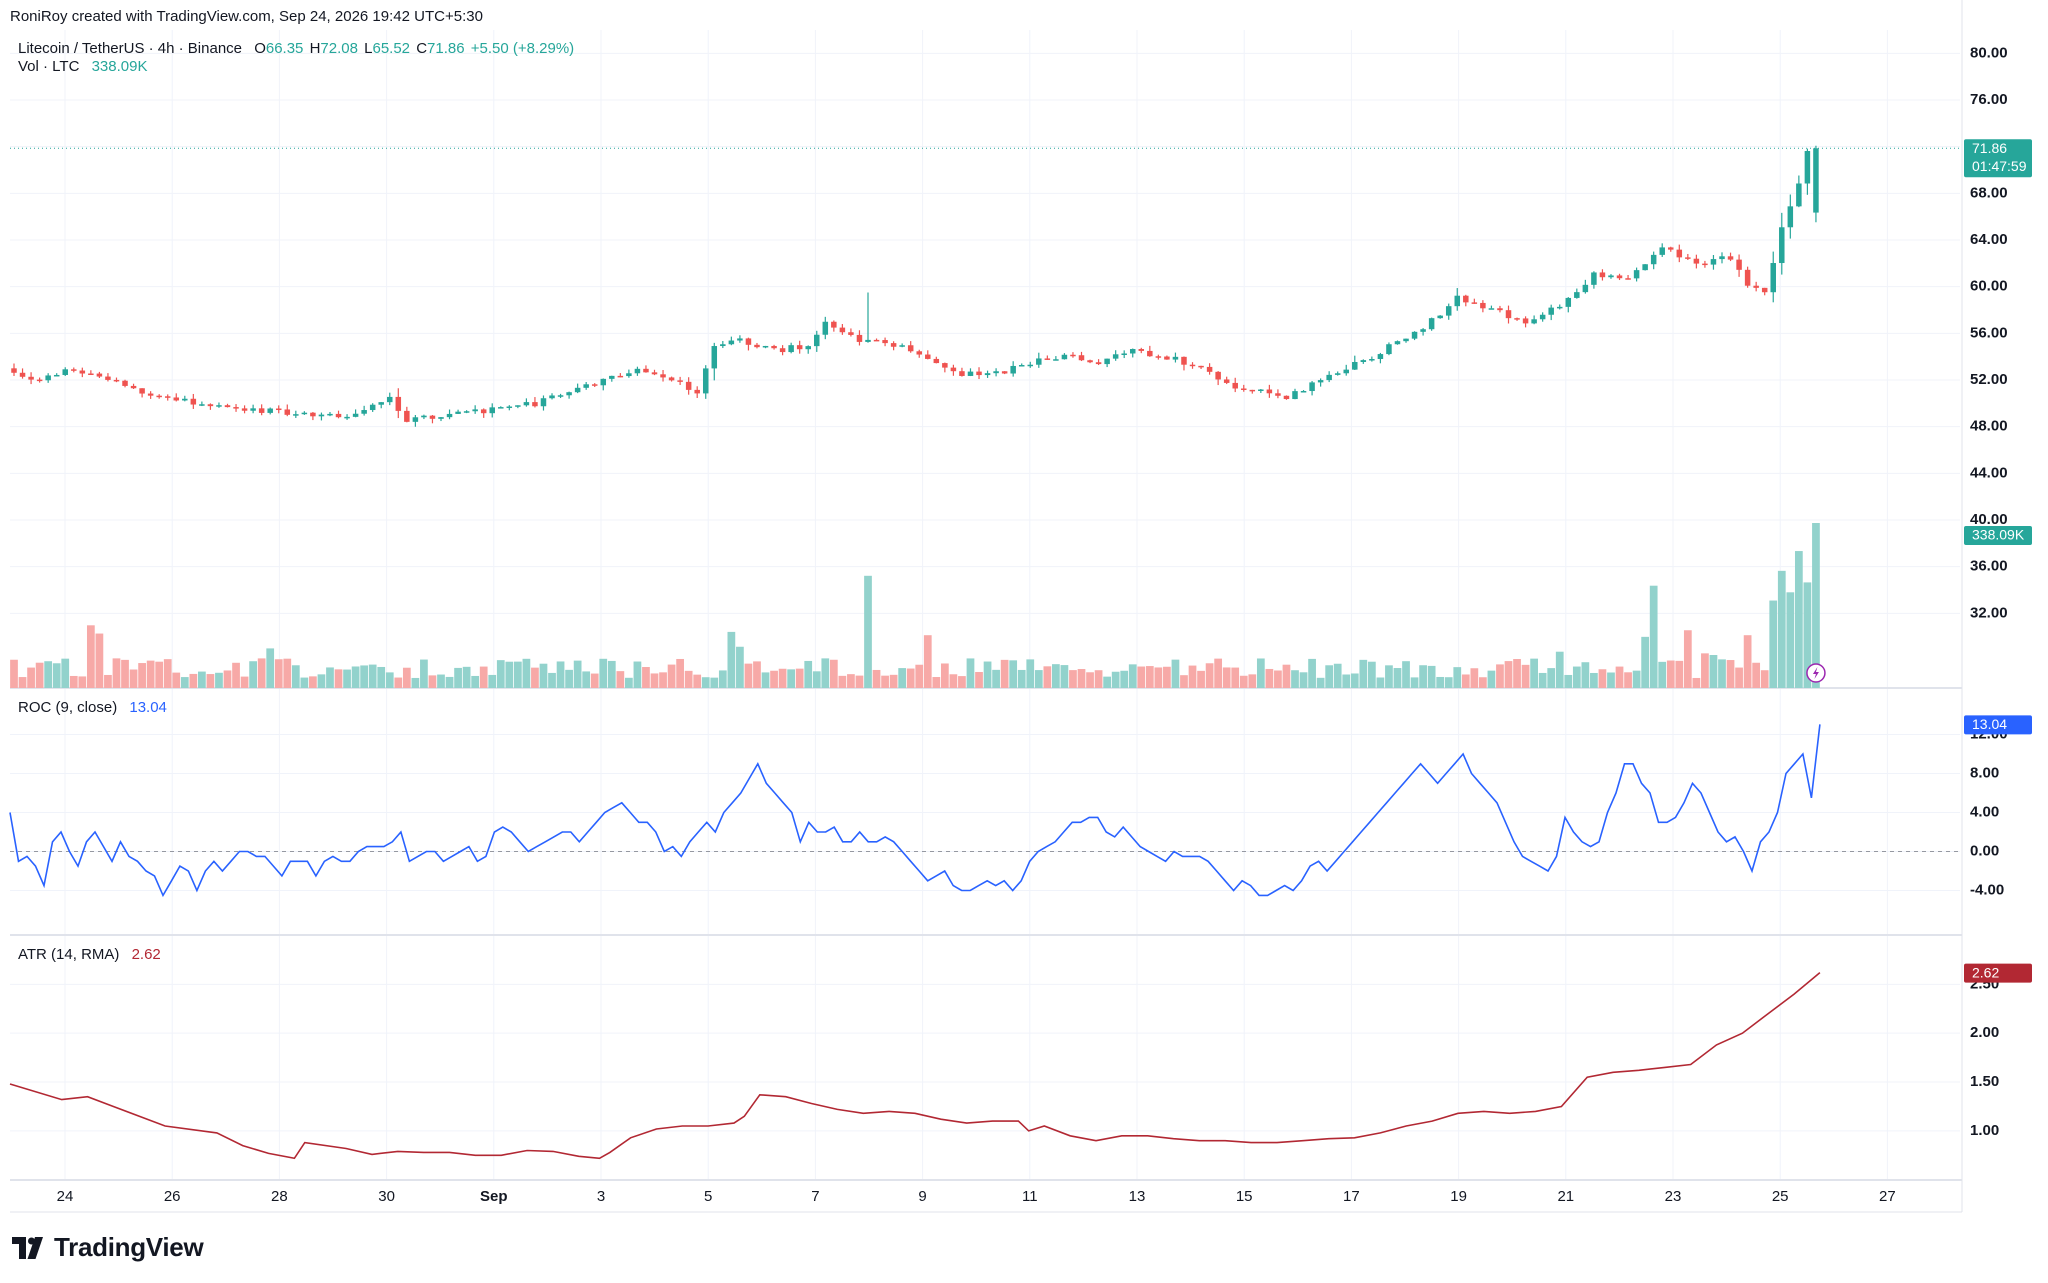 The height and width of the screenshot is (1283, 2048). Describe the element at coordinates (108, 1247) in the screenshot. I see `tradingview-brand: TradingView` at that location.